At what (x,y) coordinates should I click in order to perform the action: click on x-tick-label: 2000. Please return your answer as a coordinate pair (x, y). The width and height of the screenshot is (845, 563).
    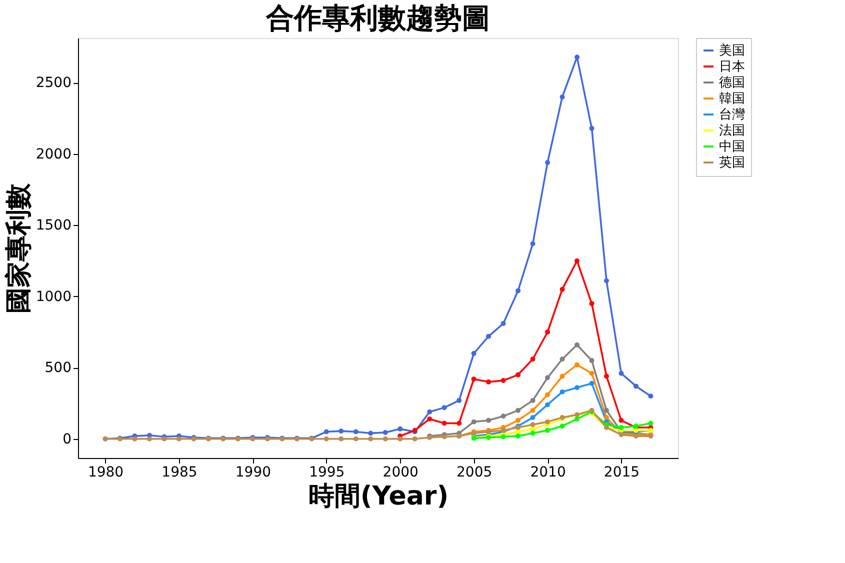
    Looking at the image, I should click on (400, 472).